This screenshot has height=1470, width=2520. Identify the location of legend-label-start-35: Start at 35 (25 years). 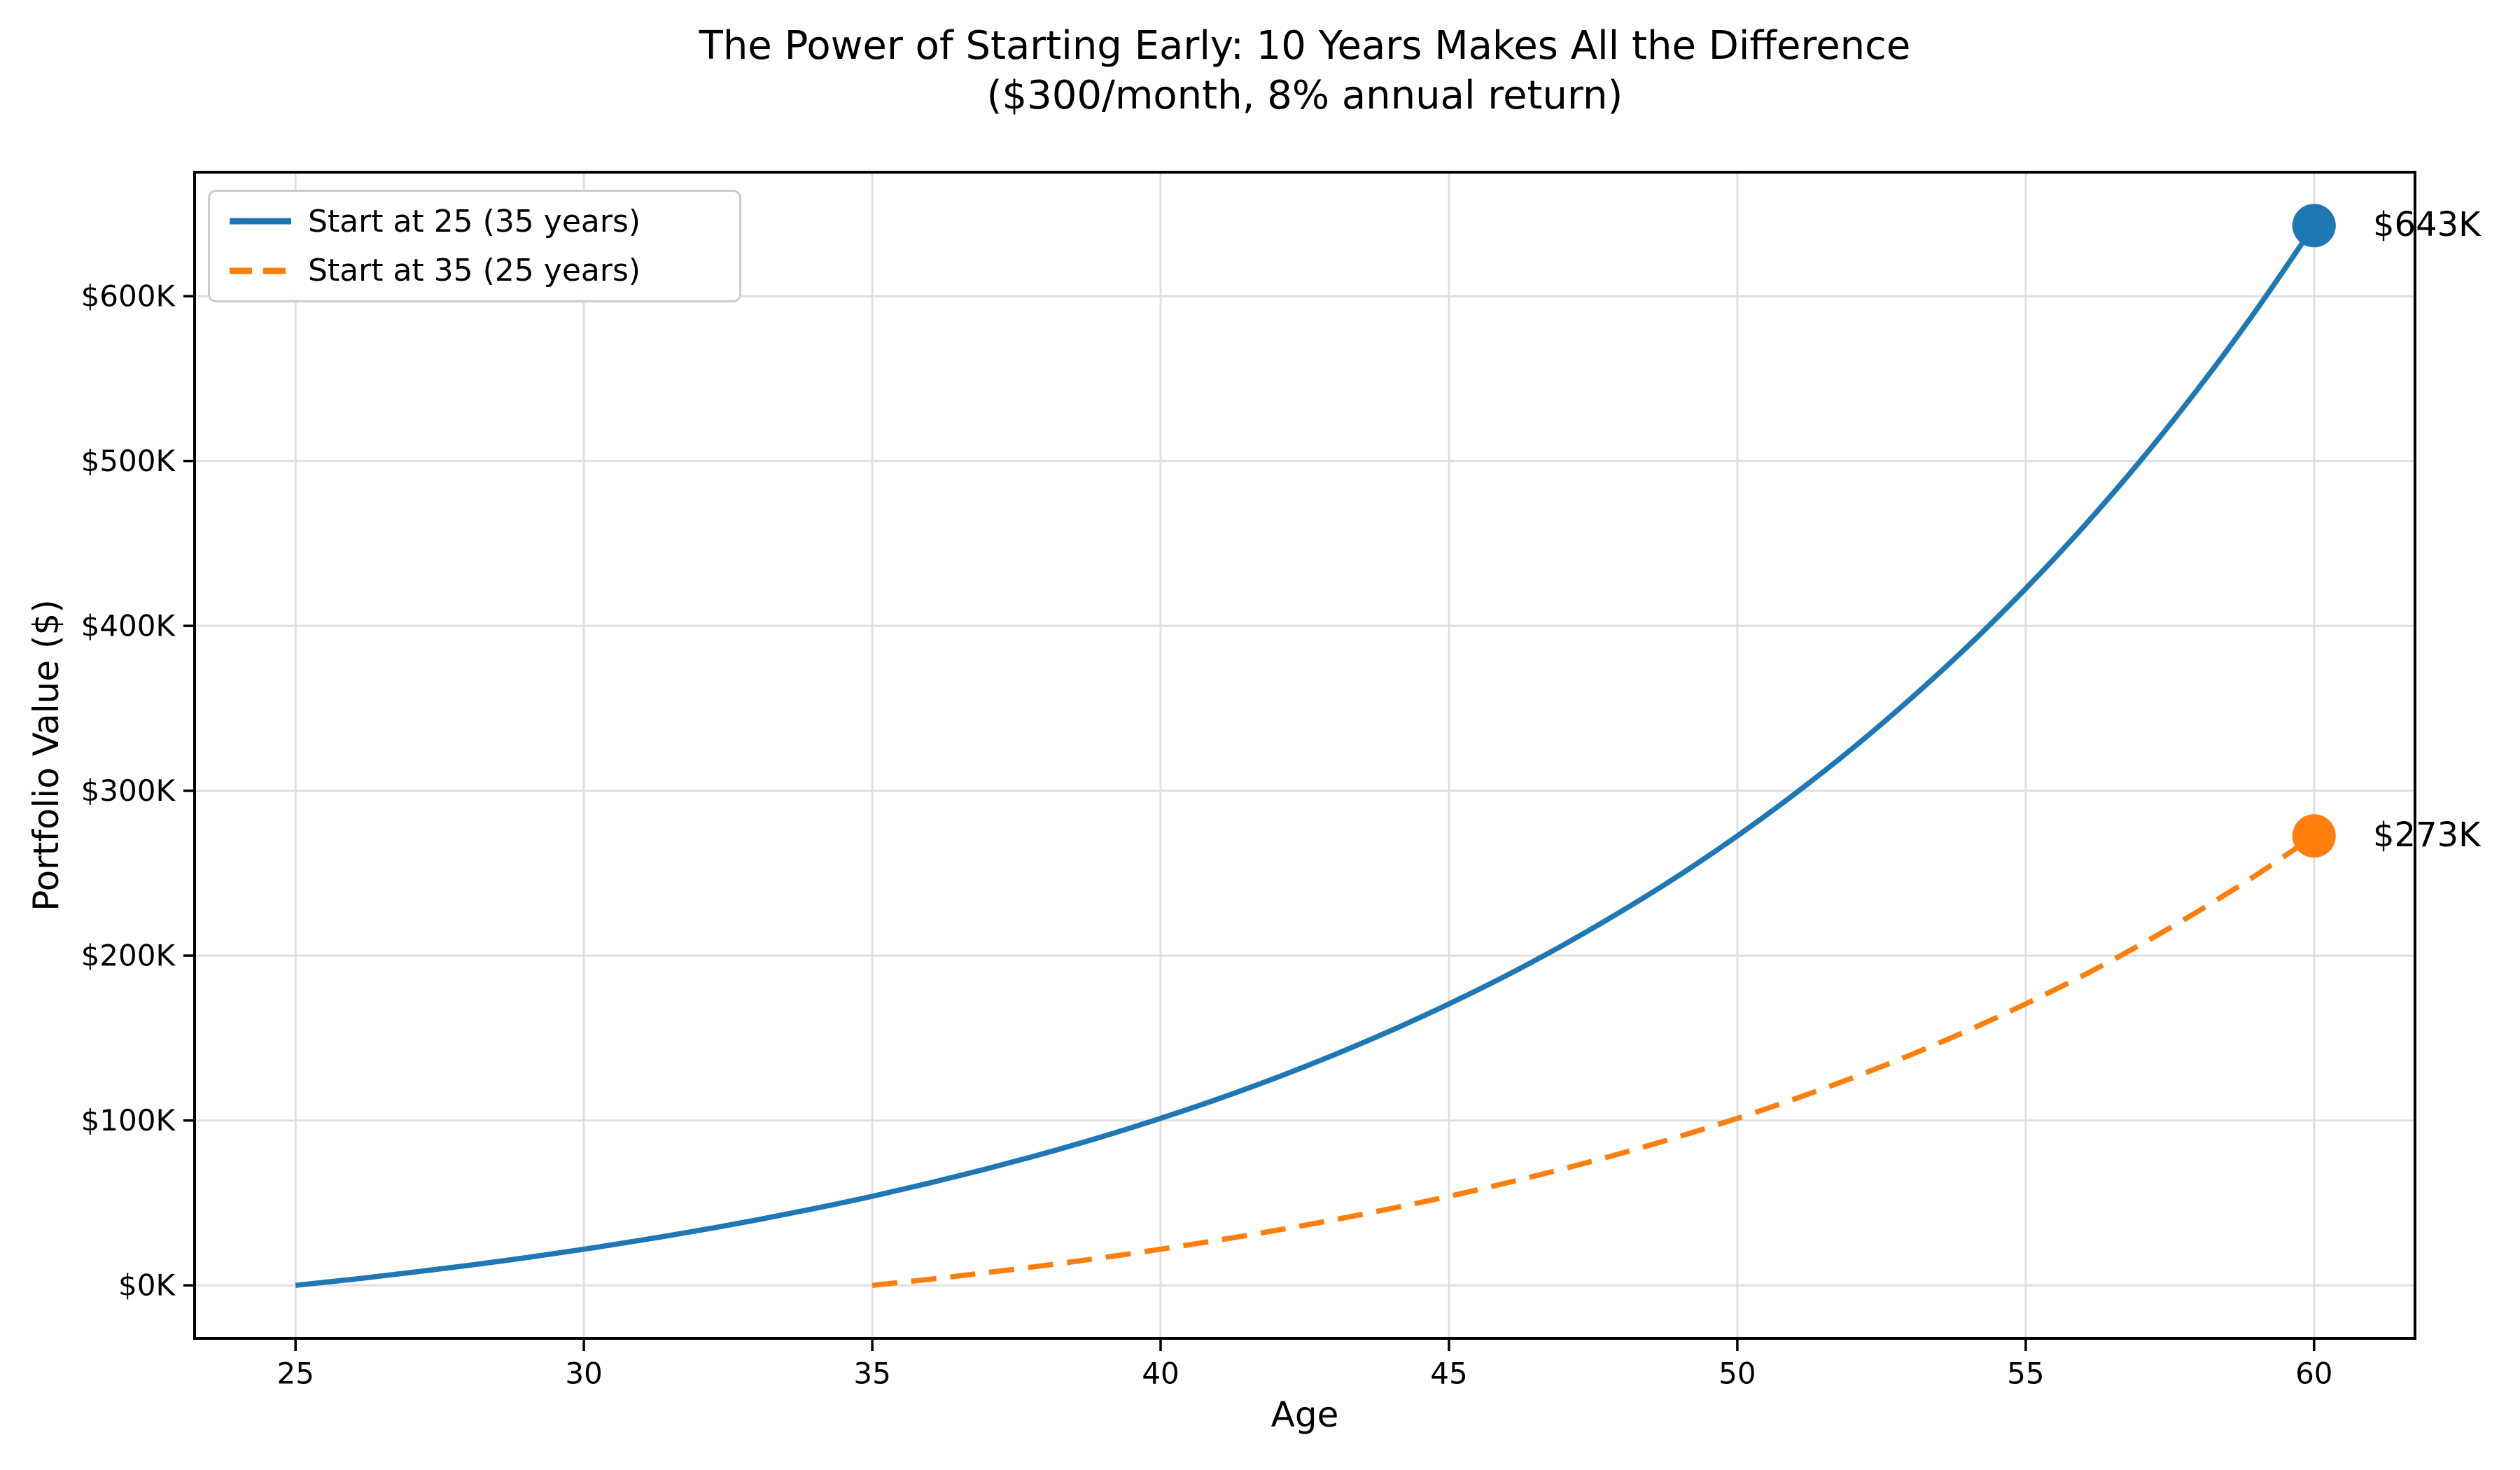
(474, 271).